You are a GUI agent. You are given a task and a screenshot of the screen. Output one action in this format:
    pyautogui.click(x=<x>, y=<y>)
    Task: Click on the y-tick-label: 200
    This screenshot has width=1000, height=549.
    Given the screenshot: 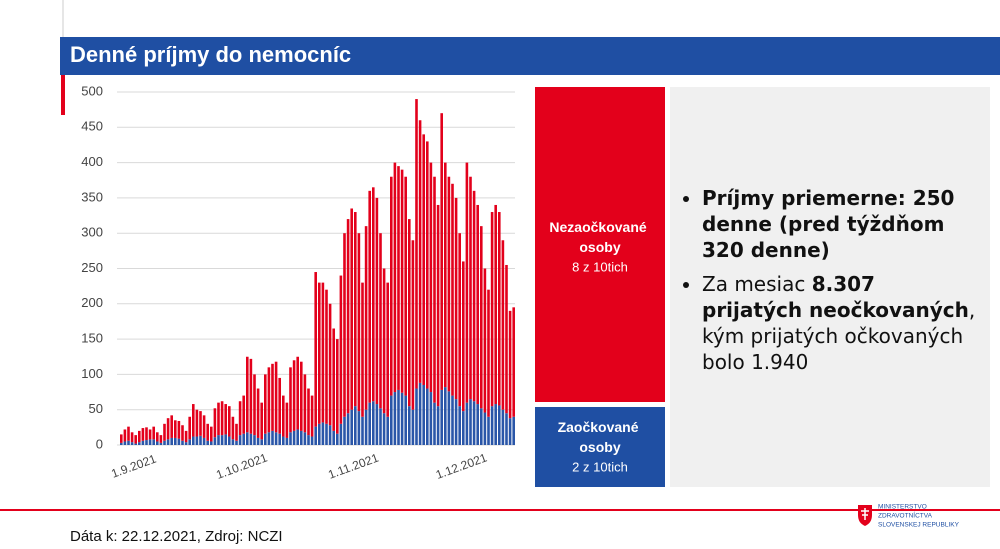 What is the action you would take?
    pyautogui.click(x=92, y=302)
    